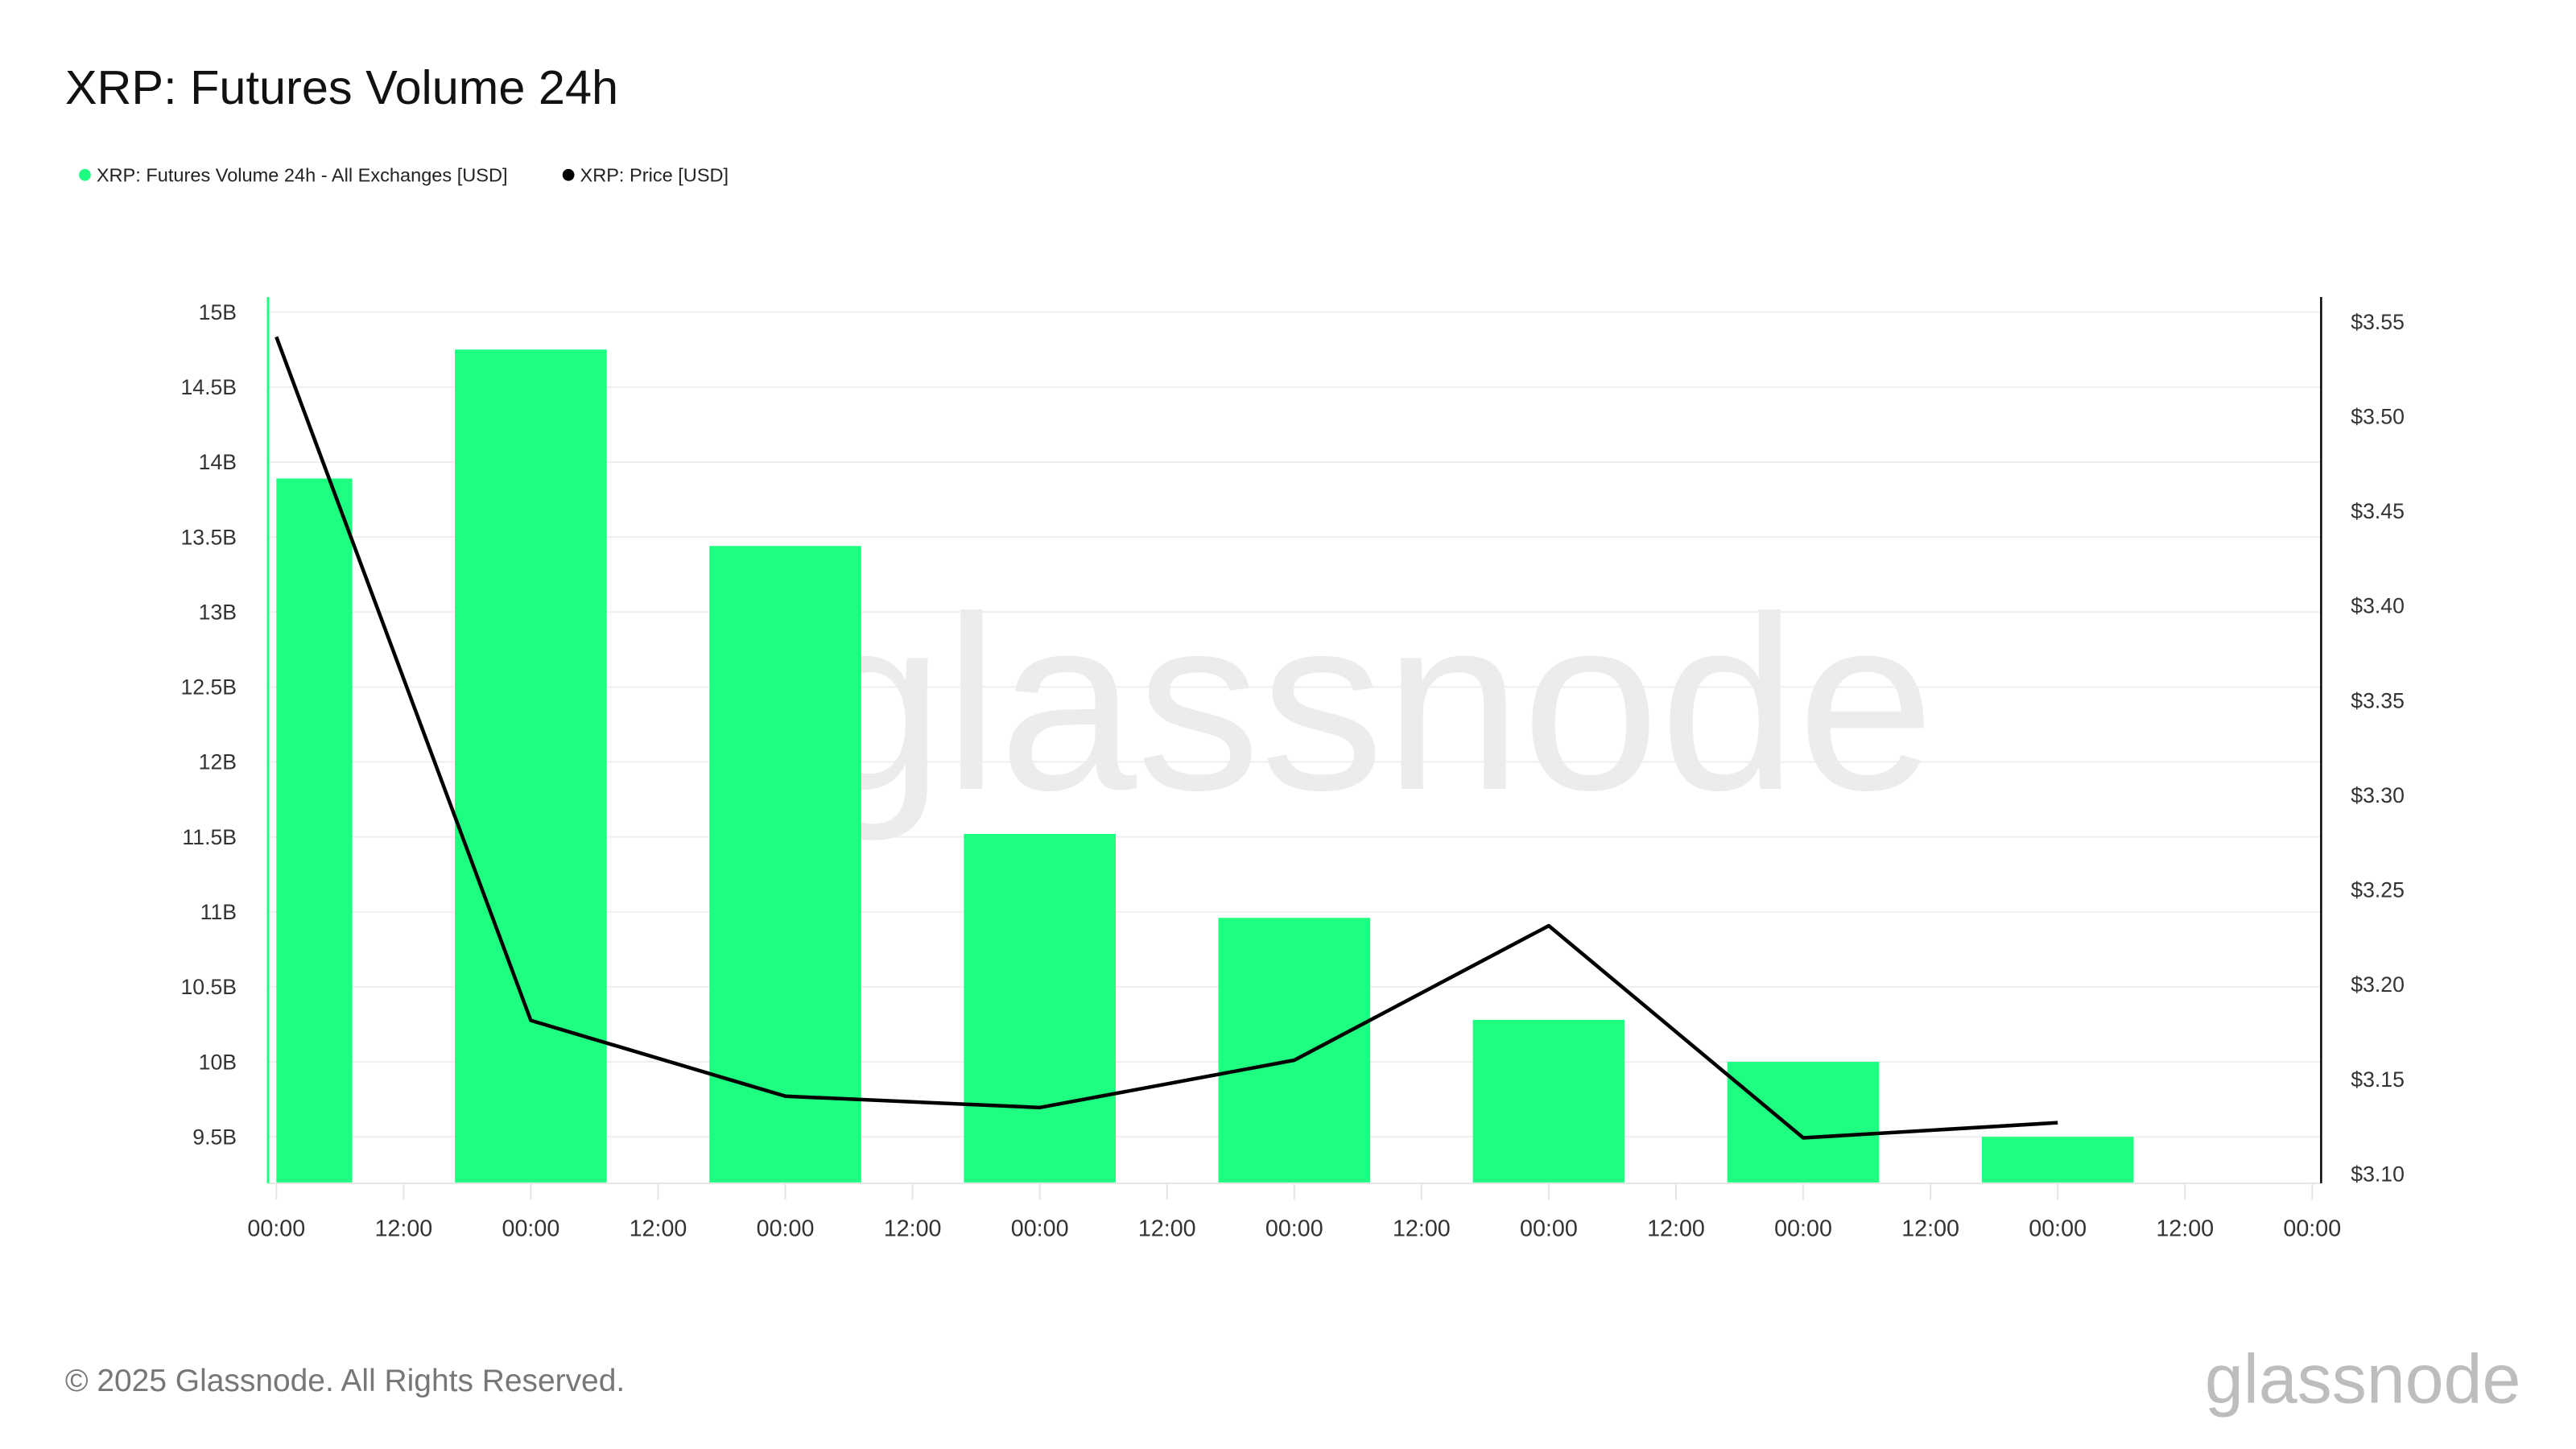 The height and width of the screenshot is (1449, 2576). I want to click on left-axis-tick-label: 12B, so click(218, 762).